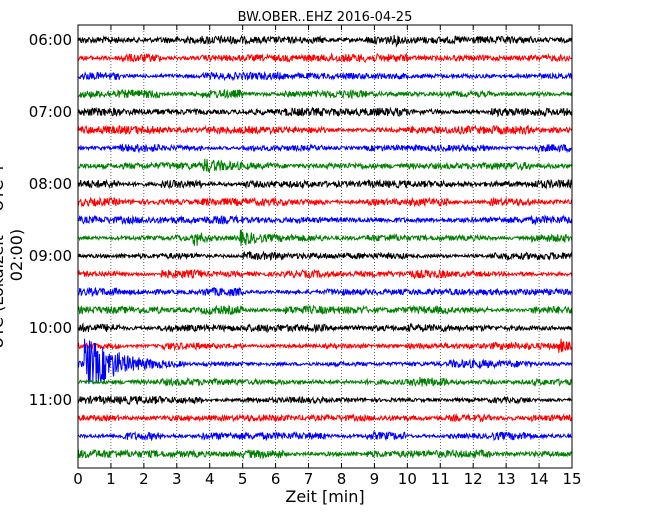  I want to click on trace-06:15, so click(325, 58).